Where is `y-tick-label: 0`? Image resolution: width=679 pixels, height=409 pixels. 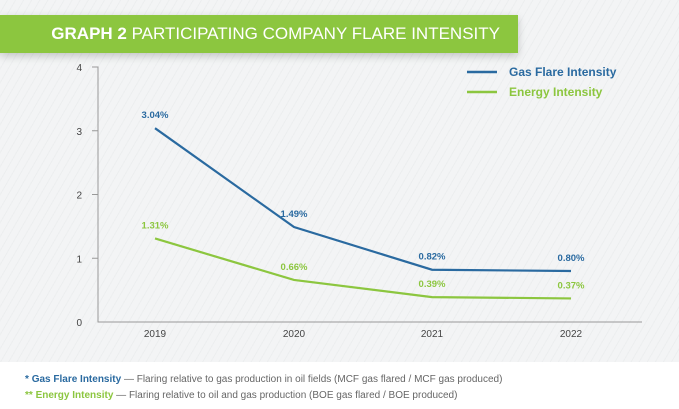
y-tick-label: 0 is located at coordinates (79, 323).